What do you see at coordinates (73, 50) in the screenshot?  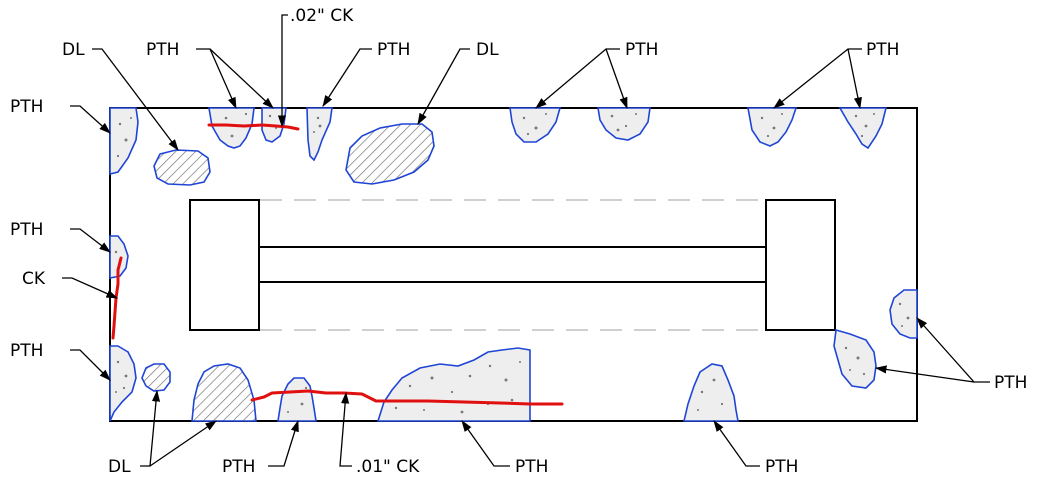 I see `label-dl-top-left: DL` at bounding box center [73, 50].